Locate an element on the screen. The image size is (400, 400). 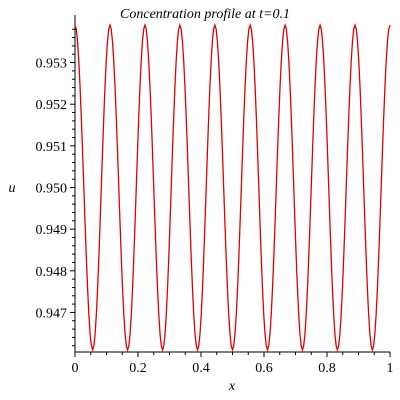
x-axis-ticks: 0 0.2 0.4 0.6 0.8 1 is located at coordinates (233, 364).